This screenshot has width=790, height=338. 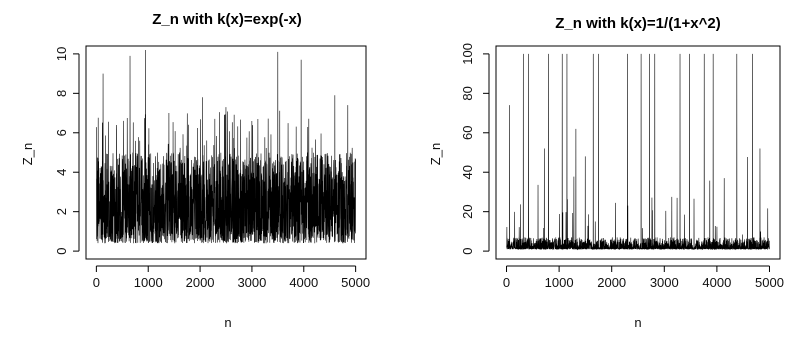 I want to click on x-axis-label-2: n, so click(x=637, y=322).